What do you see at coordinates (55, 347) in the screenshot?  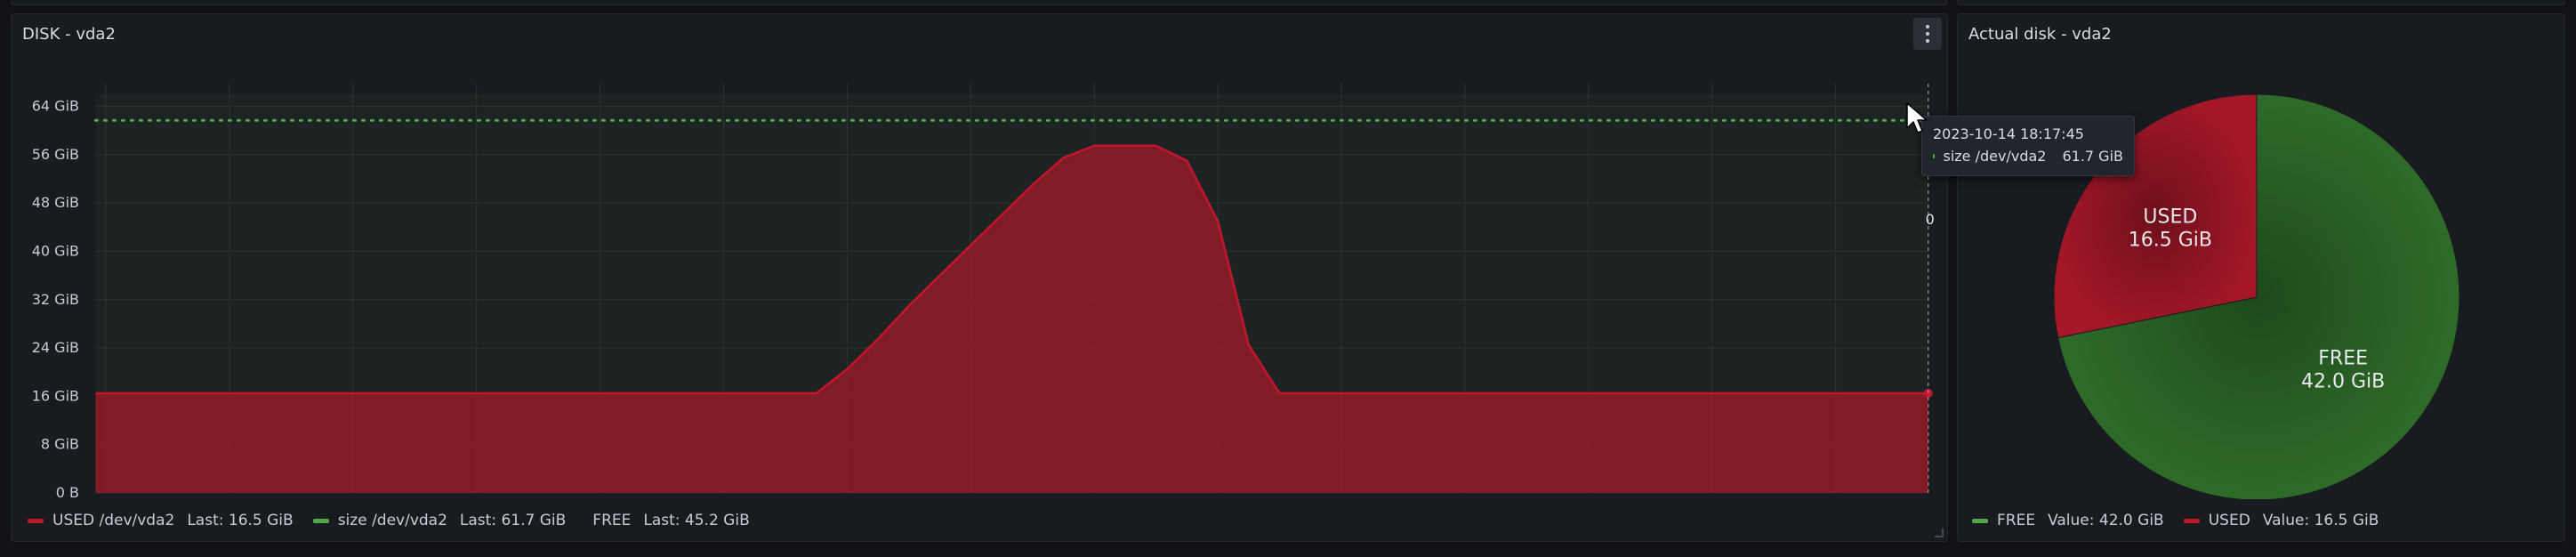 I see `y-tick-label: 24 GiB` at bounding box center [55, 347].